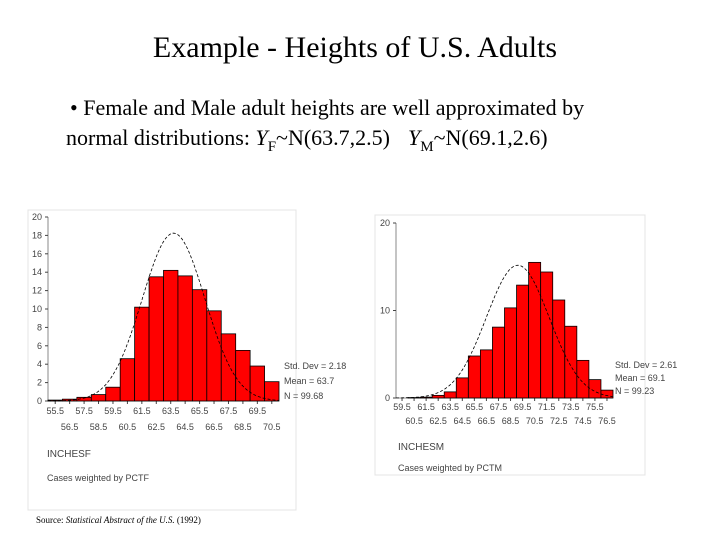 This screenshot has height=540, width=720. Describe the element at coordinates (51, 520) in the screenshot. I see `source-text: Source:` at that location.